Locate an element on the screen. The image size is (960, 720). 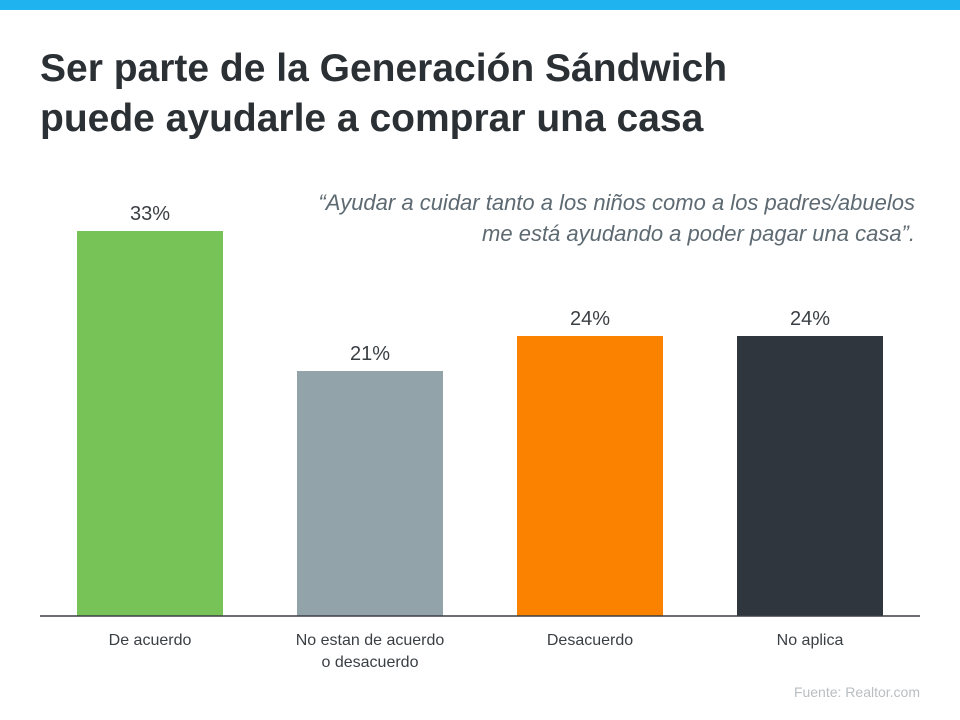
x-tick-label: Desacuerdo is located at coordinates (590, 640).